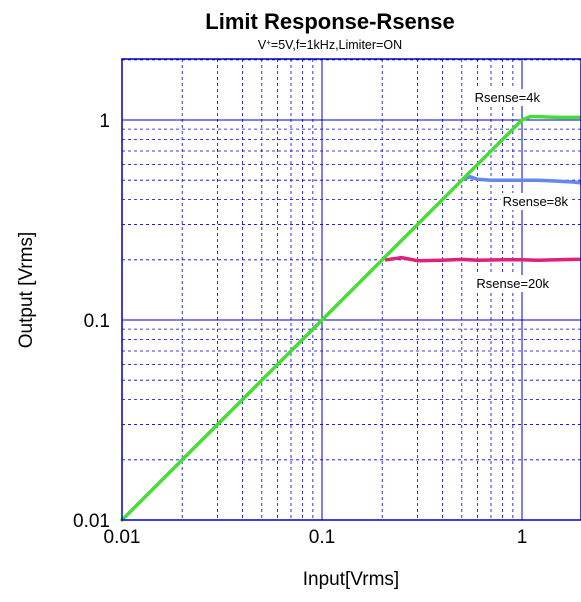 This screenshot has width=581, height=602. What do you see at coordinates (329, 21) in the screenshot?
I see `chart-title: Limit Response-Rsense` at bounding box center [329, 21].